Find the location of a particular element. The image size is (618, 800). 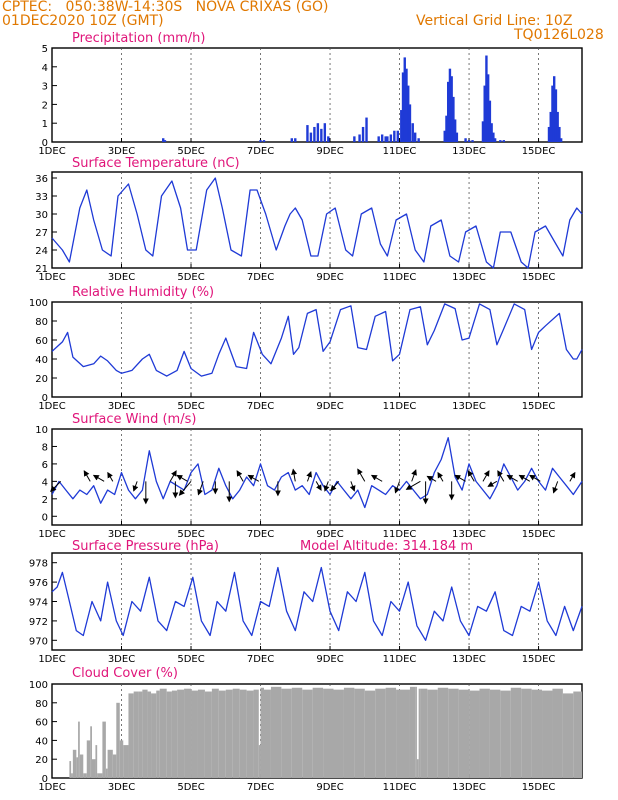

precip-xtick-label: 3DEC is located at coordinates (121, 151).